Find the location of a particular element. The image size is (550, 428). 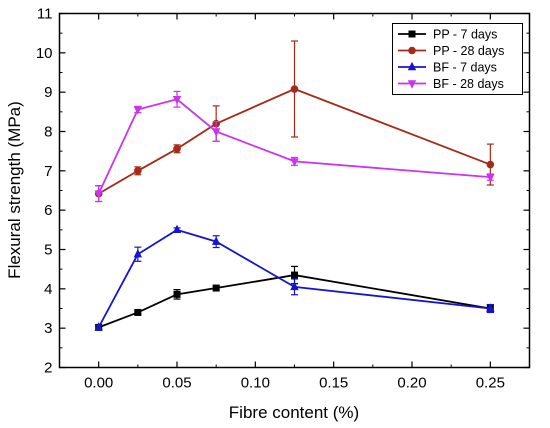

x-tick-label: 0.15 is located at coordinates (333, 383).